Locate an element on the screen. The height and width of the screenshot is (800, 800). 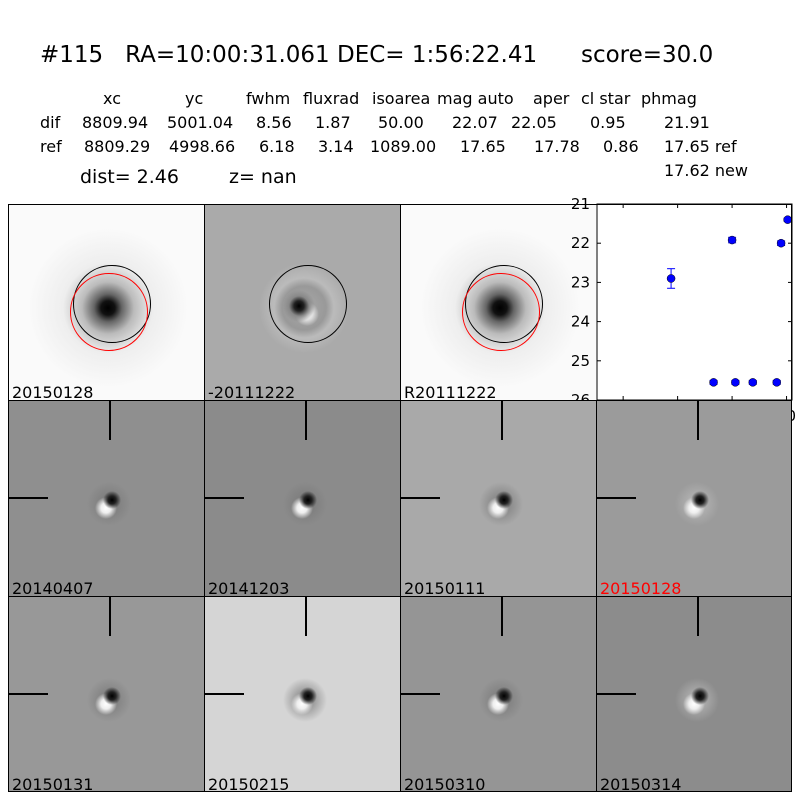
cell: 8809.29 is located at coordinates (117, 146).